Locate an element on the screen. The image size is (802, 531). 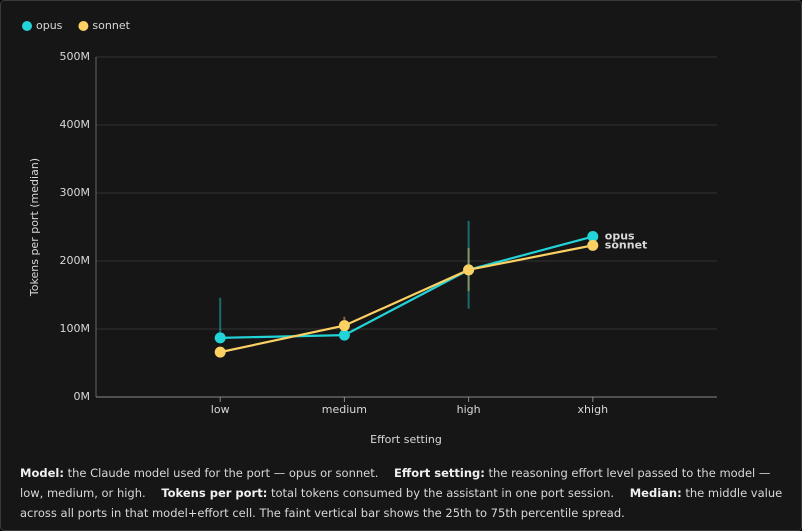
end-label: sonnet is located at coordinates (626, 244).